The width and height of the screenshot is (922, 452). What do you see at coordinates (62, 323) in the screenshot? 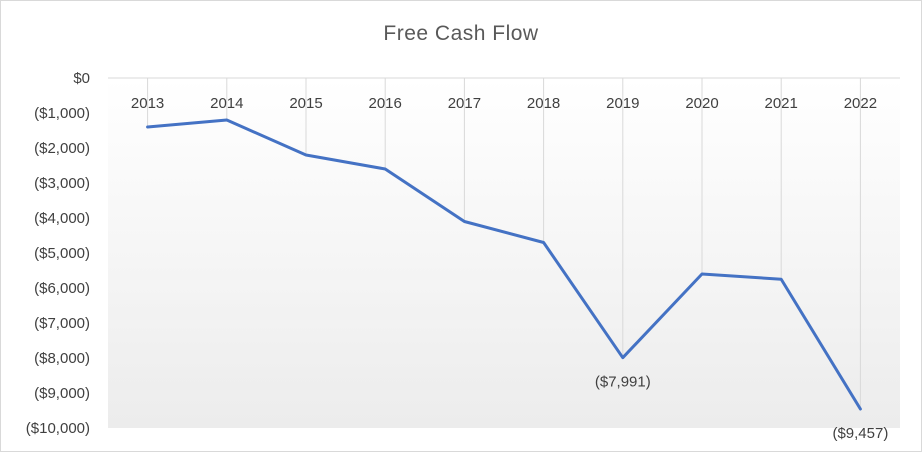
I see `y-tick-label: ($7,000)` at bounding box center [62, 323].